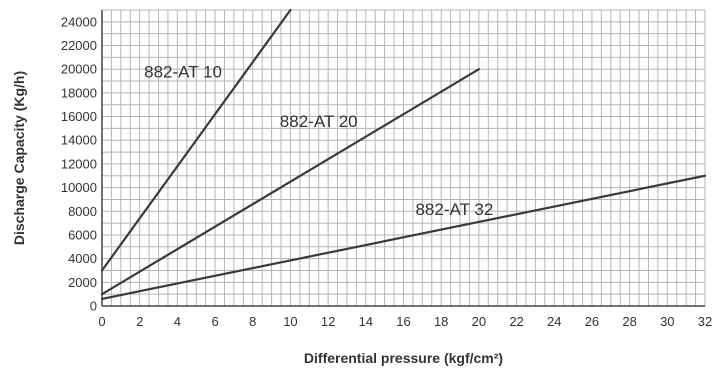 The width and height of the screenshot is (716, 377). What do you see at coordinates (290, 321) in the screenshot?
I see `x-tick-label: 10` at bounding box center [290, 321].